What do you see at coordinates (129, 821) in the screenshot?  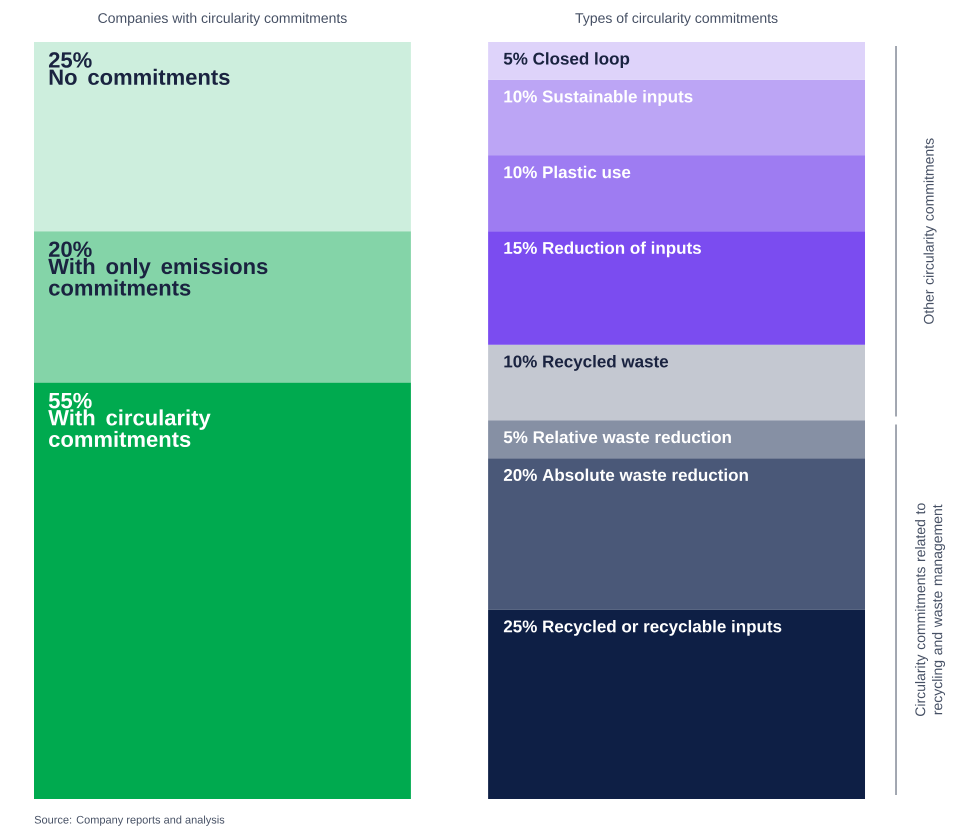 I see `source-note: Source: Company reports and analysis` at bounding box center [129, 821].